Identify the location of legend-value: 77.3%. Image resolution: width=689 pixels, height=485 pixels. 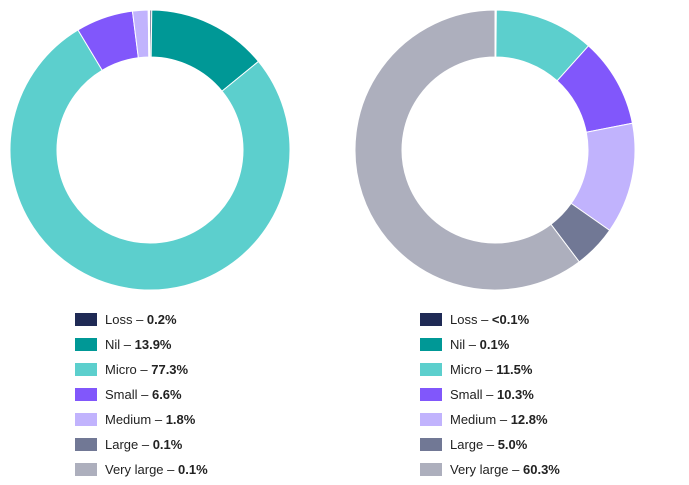
(170, 369).